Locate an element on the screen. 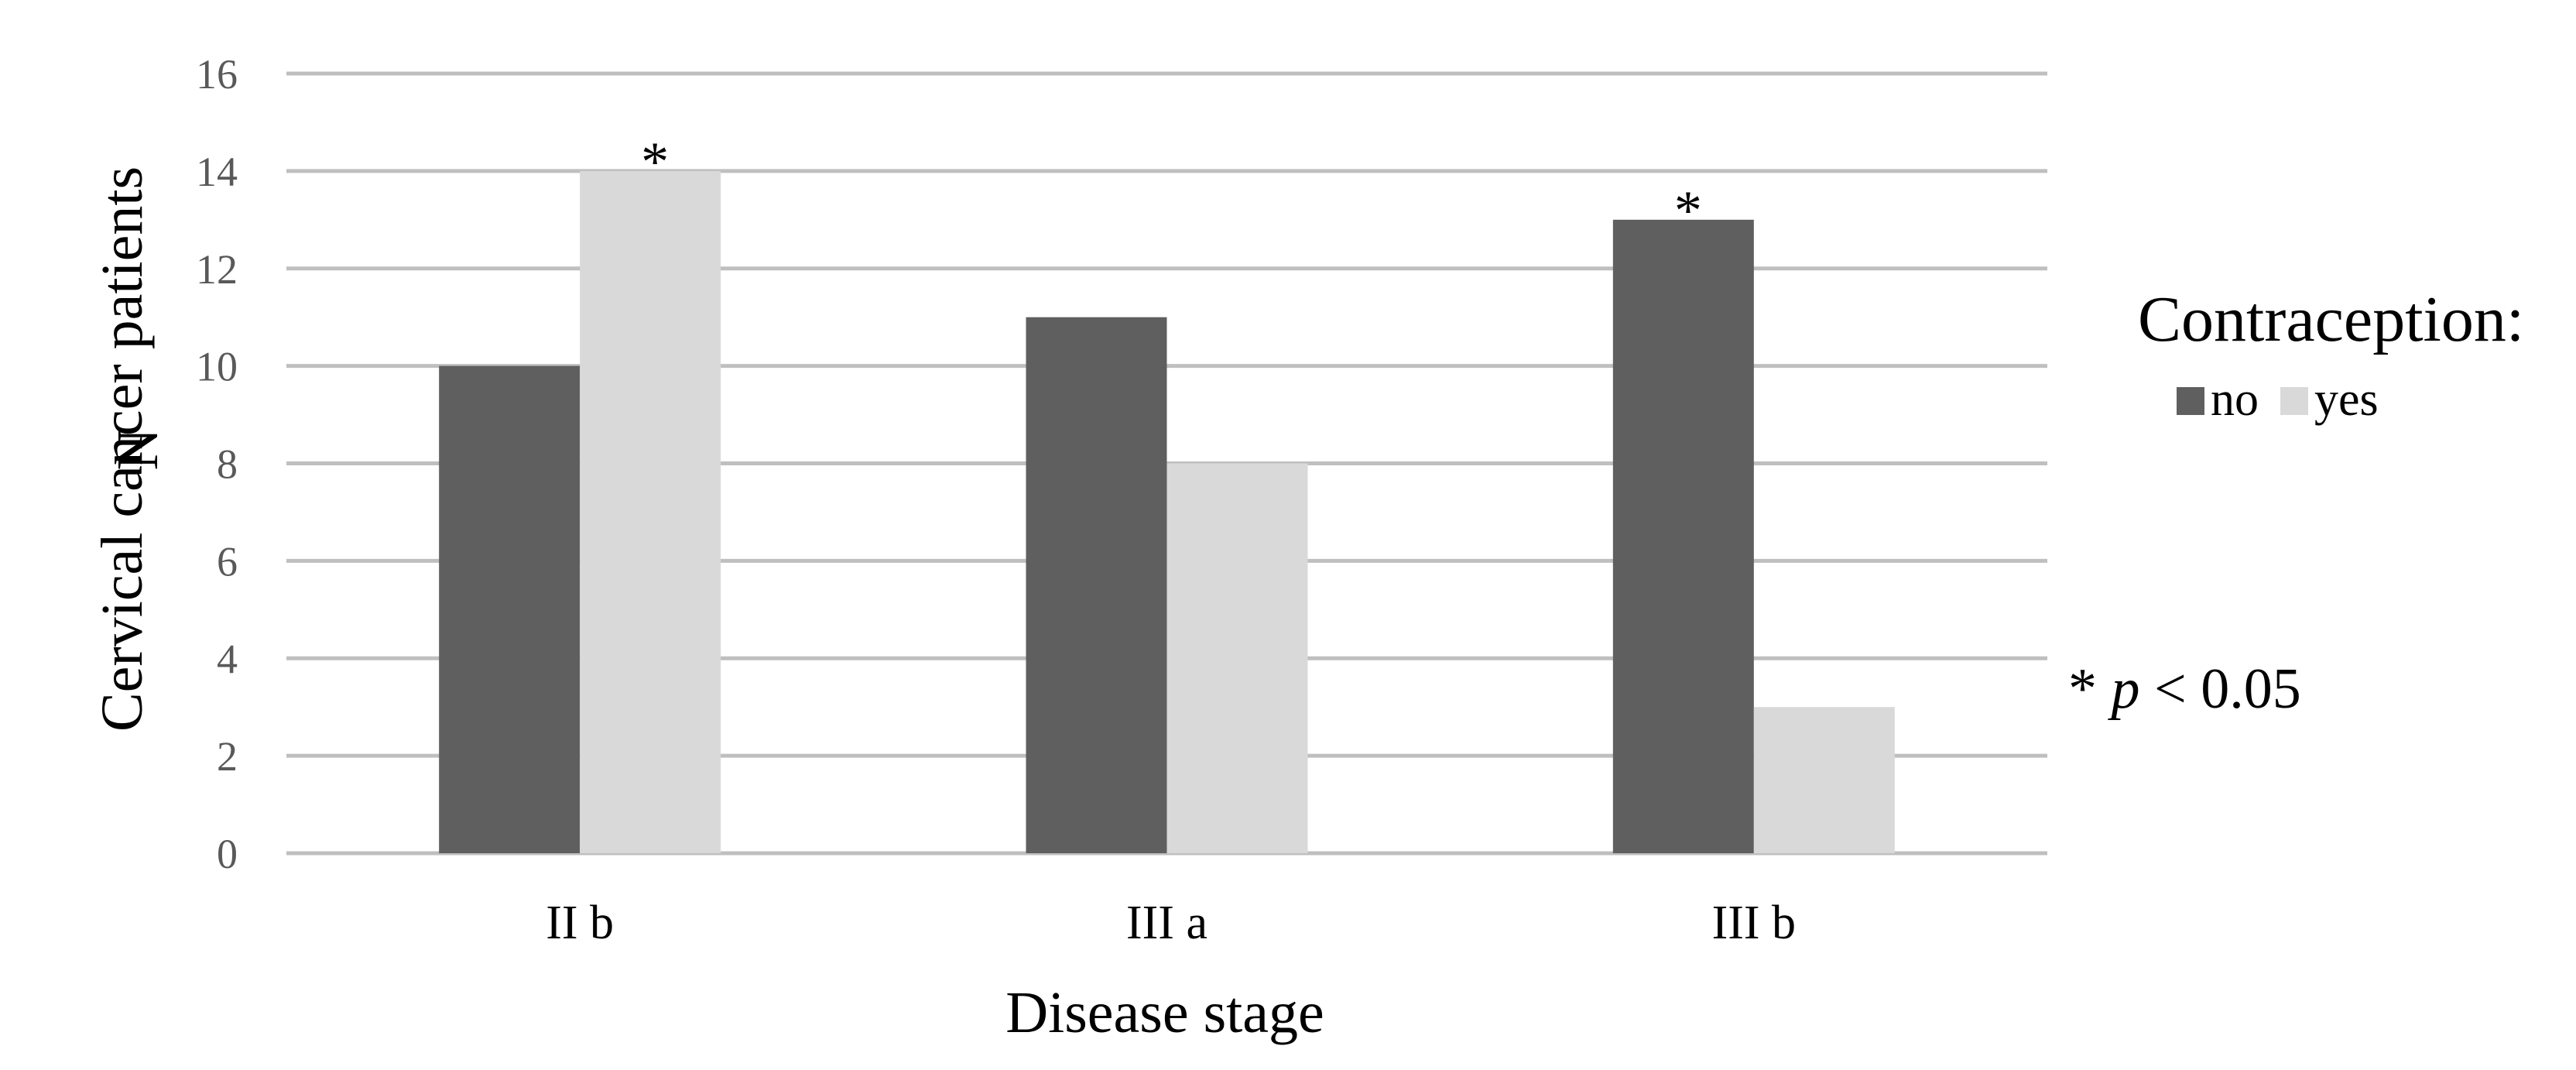 This screenshot has width=2576, height=1070. note-suffix: < 0.05 is located at coordinates (2220, 689).